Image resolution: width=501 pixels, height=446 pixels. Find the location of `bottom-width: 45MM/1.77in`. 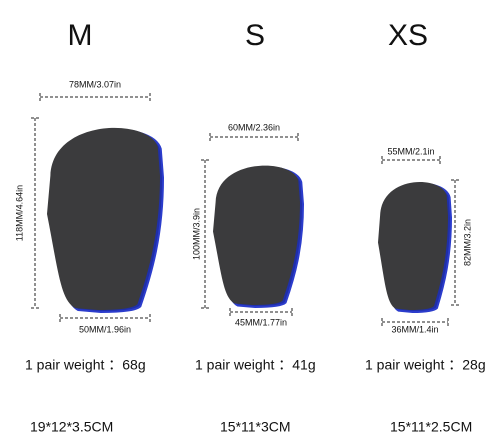

bottom-width: 45MM/1.77in is located at coordinates (261, 322).